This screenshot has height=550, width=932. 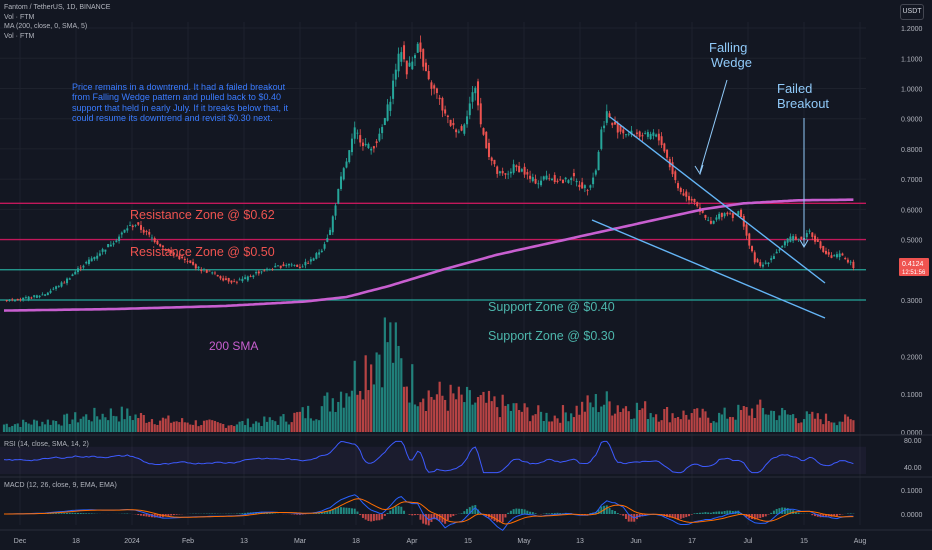 What do you see at coordinates (912, 59) in the screenshot?
I see `price-tick-label: 1.1000` at bounding box center [912, 59].